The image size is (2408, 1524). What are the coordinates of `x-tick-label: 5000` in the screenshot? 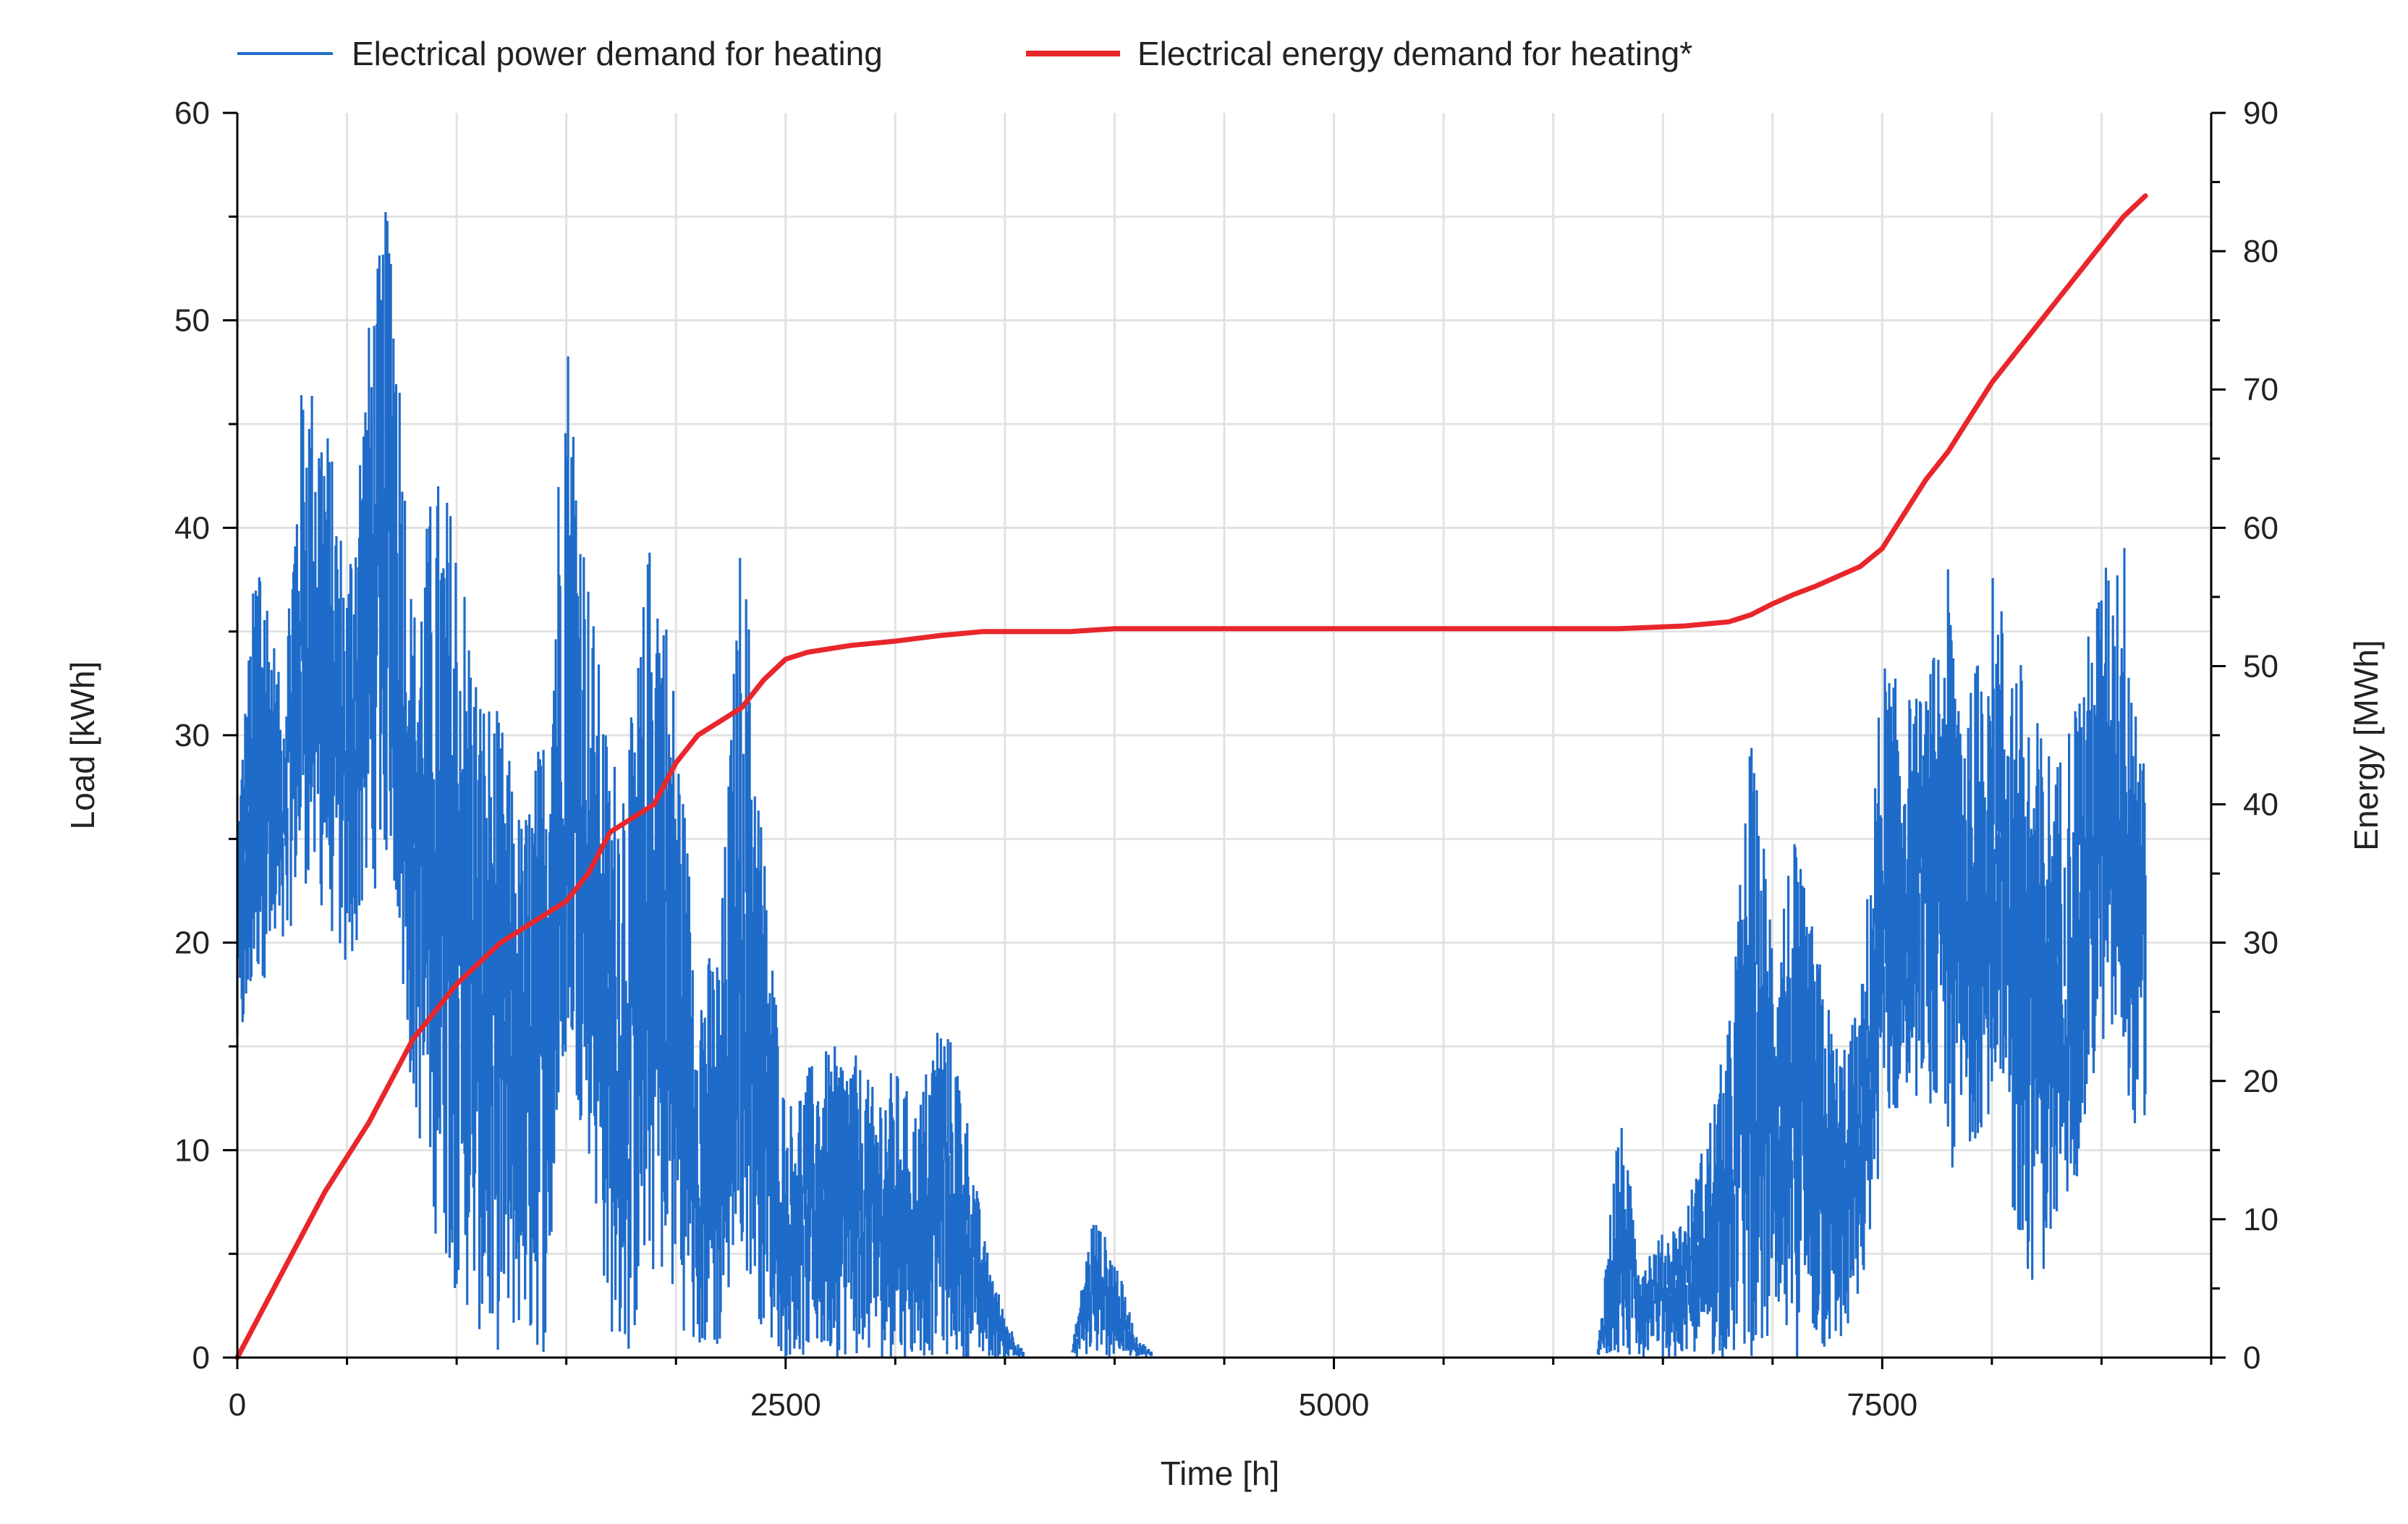 It's located at (1334, 1405).